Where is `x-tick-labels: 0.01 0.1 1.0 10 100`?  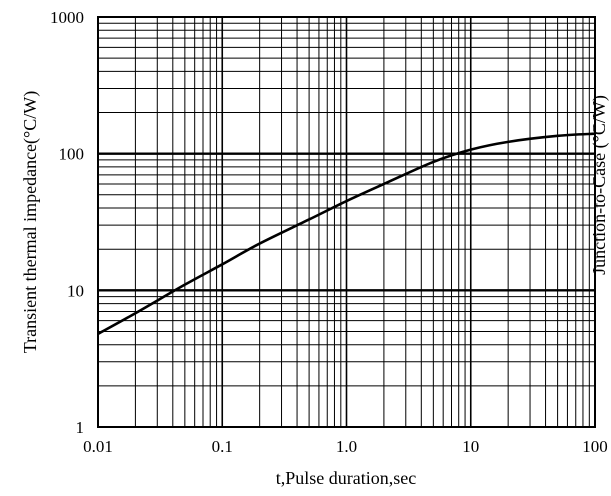 x-tick-labels: 0.01 0.1 1.0 10 100 is located at coordinates (345, 446).